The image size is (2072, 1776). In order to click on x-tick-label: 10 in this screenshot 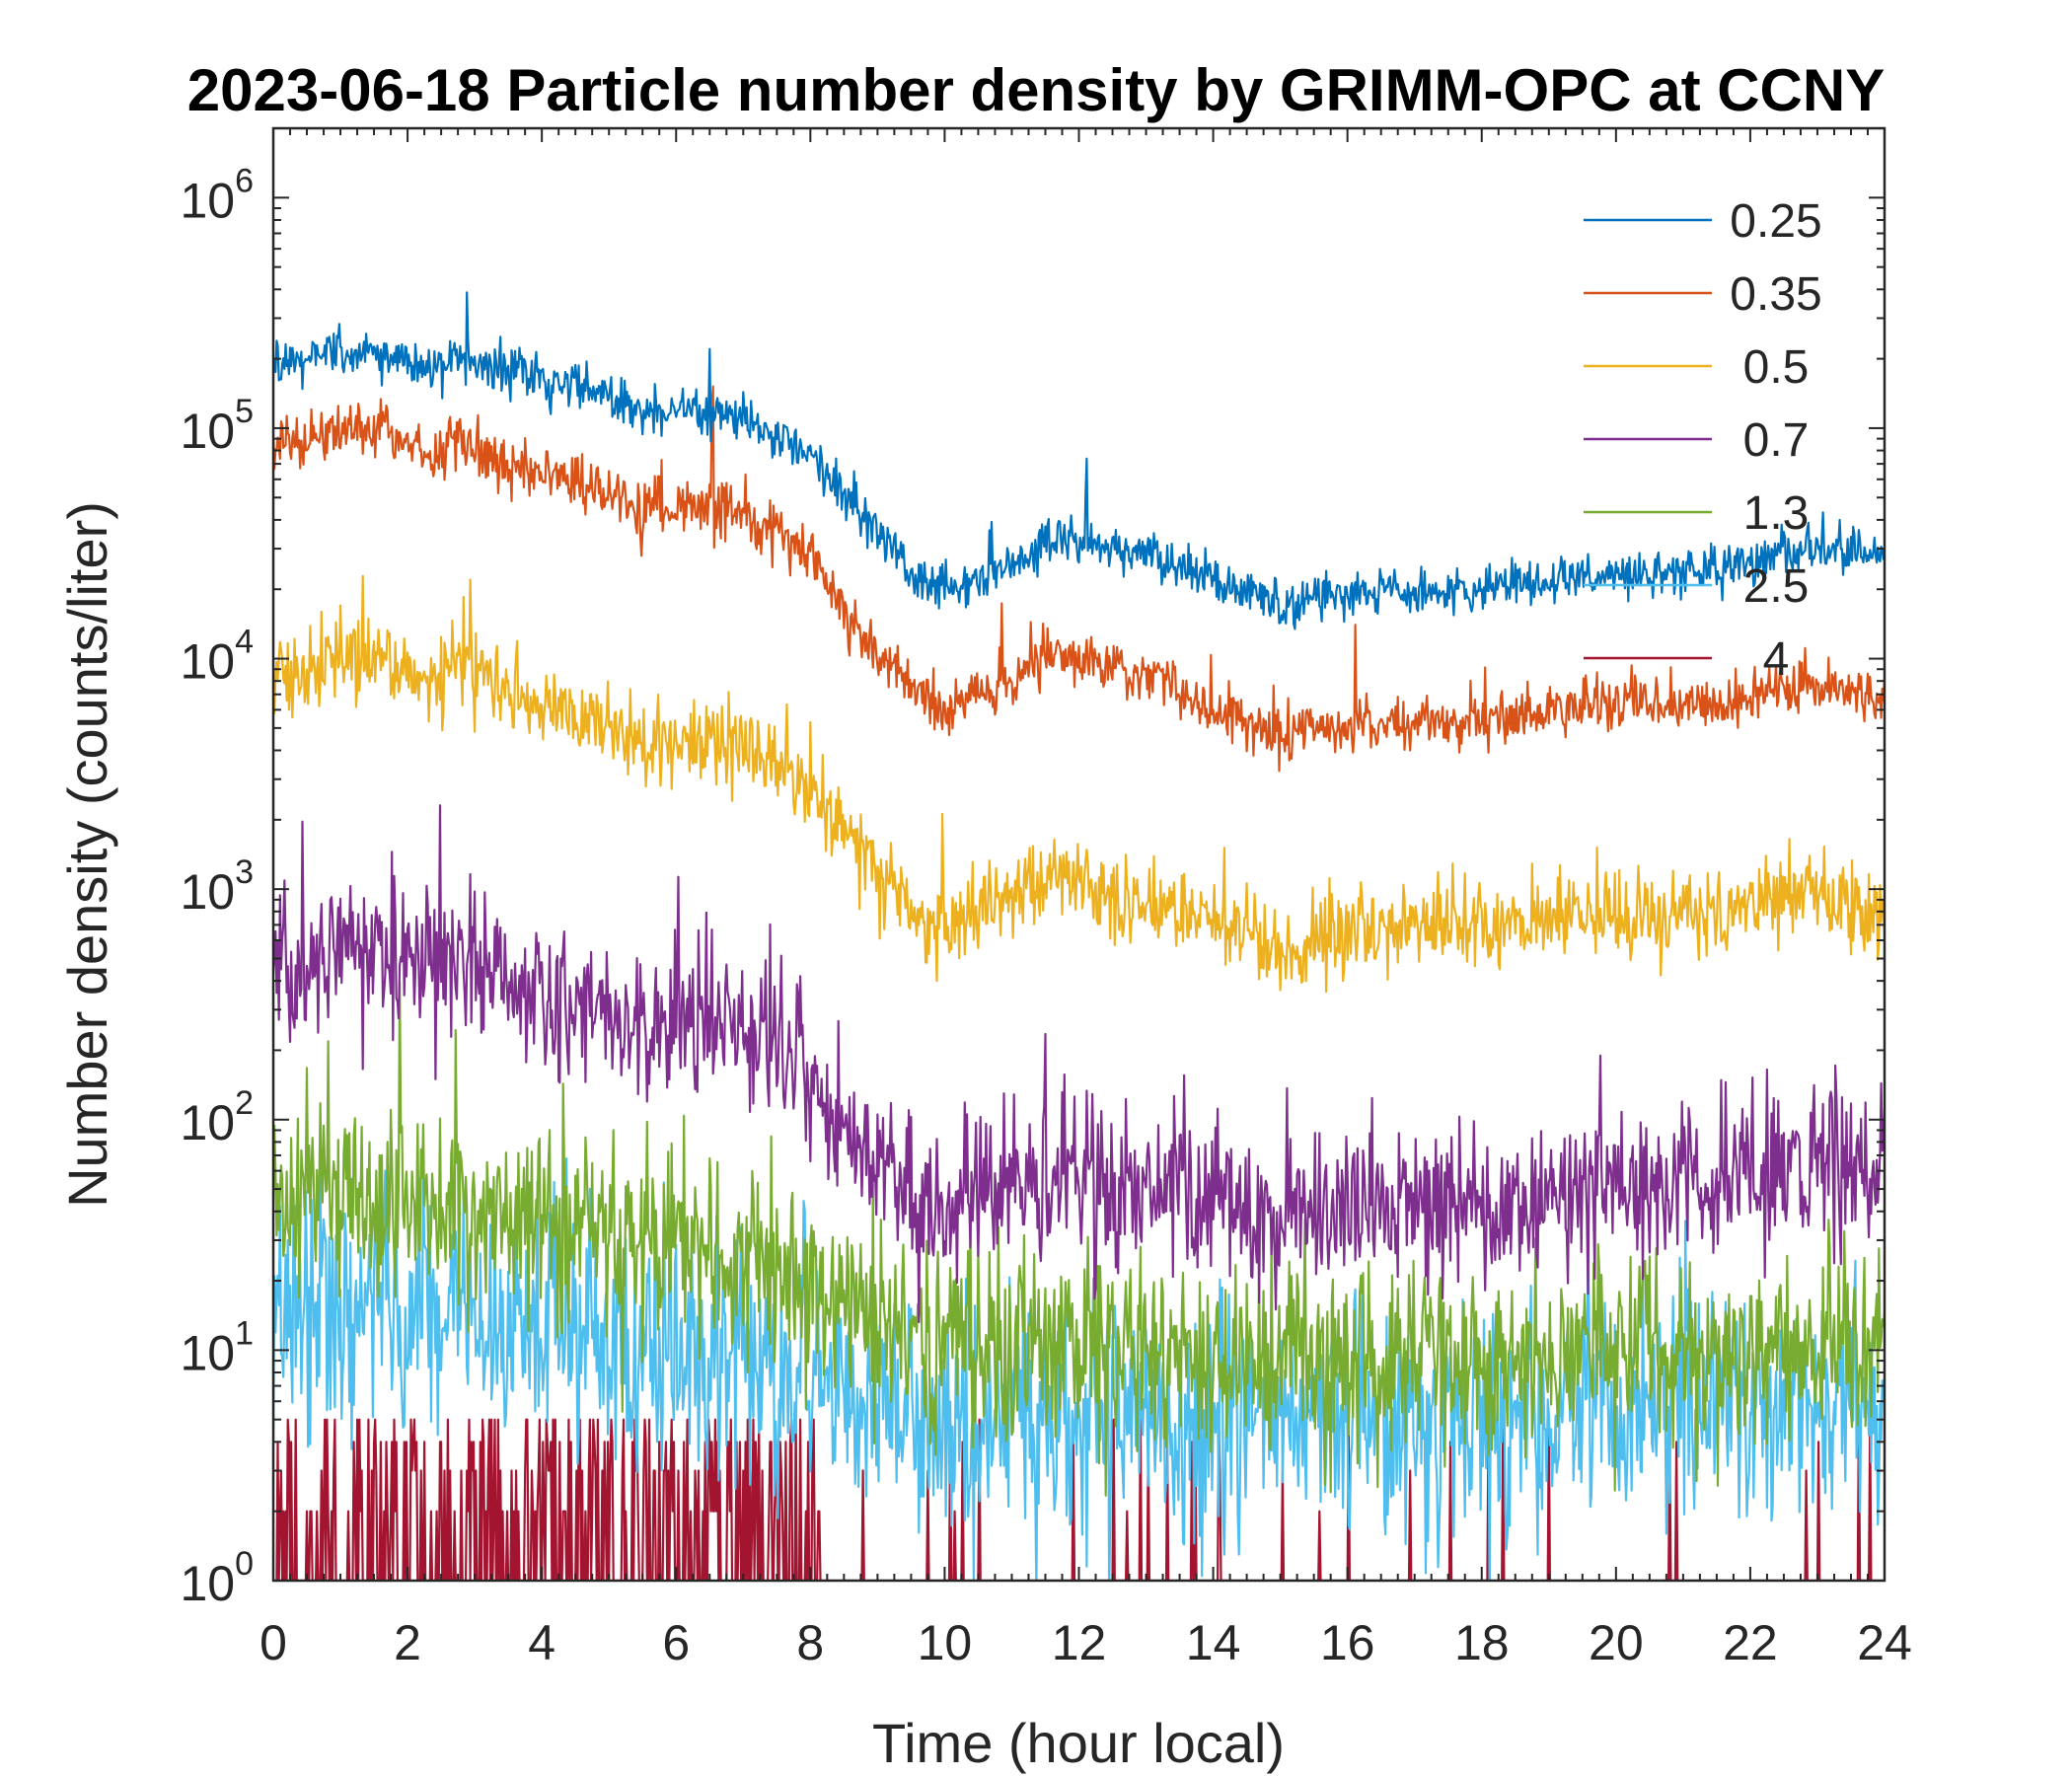, I will do `click(946, 1643)`.